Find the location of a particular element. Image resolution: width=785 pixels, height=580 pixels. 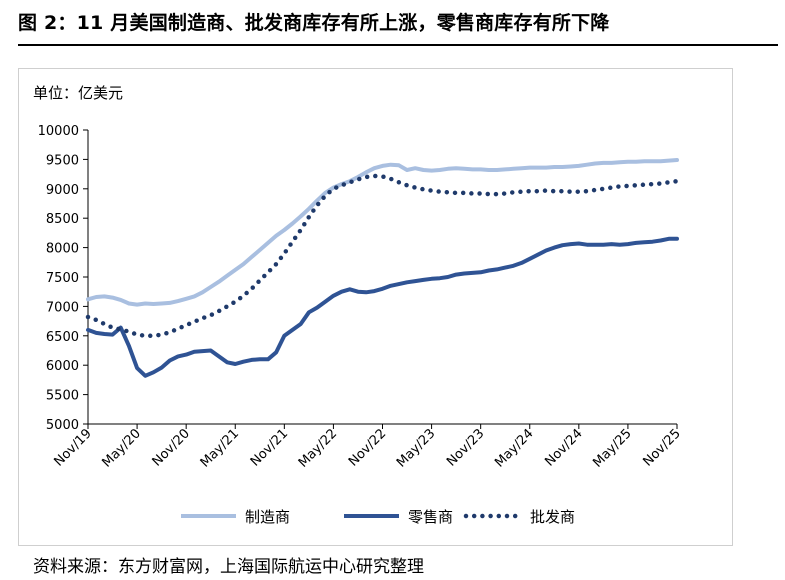

x-tick-label: May/25 is located at coordinates (612, 448).